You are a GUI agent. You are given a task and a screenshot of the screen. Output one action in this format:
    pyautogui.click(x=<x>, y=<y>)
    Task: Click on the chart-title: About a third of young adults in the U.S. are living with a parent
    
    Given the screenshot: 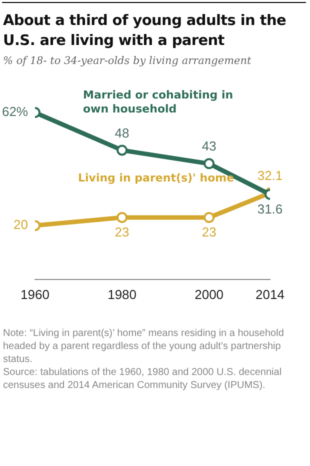 What is the action you would take?
    pyautogui.click(x=145, y=31)
    